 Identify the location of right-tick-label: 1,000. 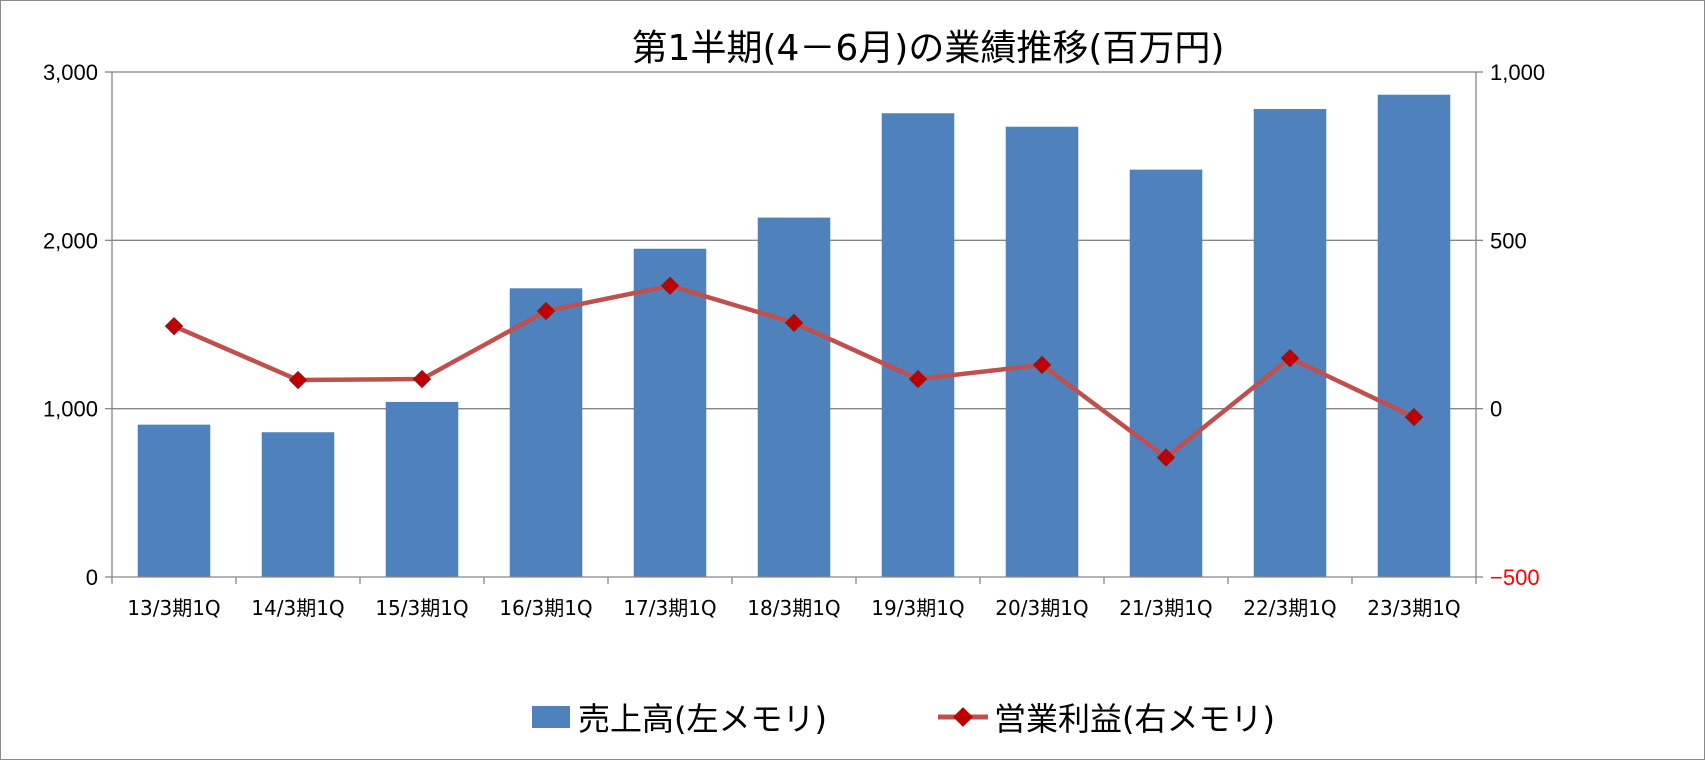
(1517, 72).